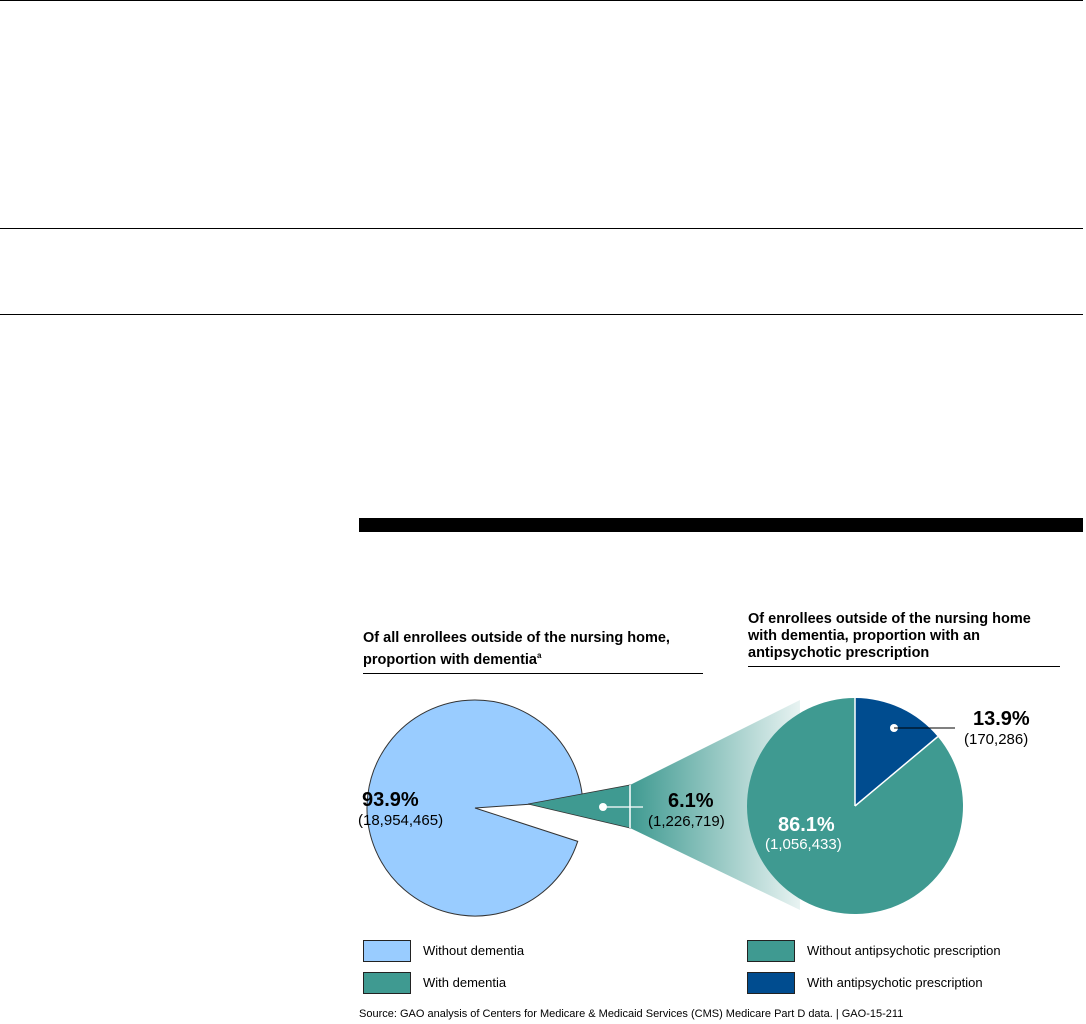 This screenshot has width=1086, height=1024. What do you see at coordinates (864, 636) in the screenshot?
I see `right-title-line2: with dementia, proportion with an` at bounding box center [864, 636].